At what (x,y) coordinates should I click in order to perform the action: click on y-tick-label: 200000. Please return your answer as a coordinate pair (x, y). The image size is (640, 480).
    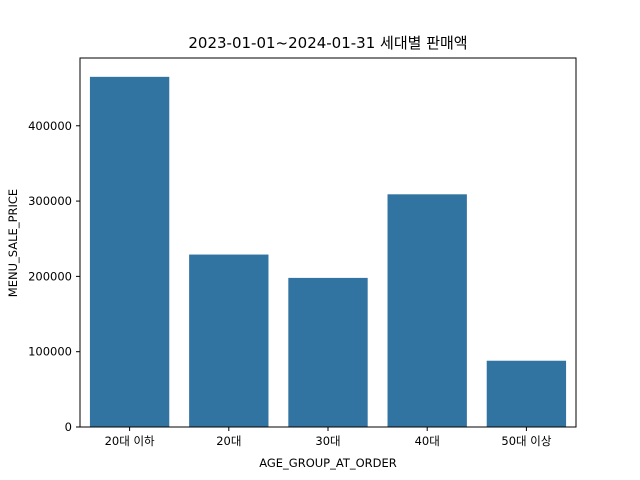
    Looking at the image, I should click on (50, 276).